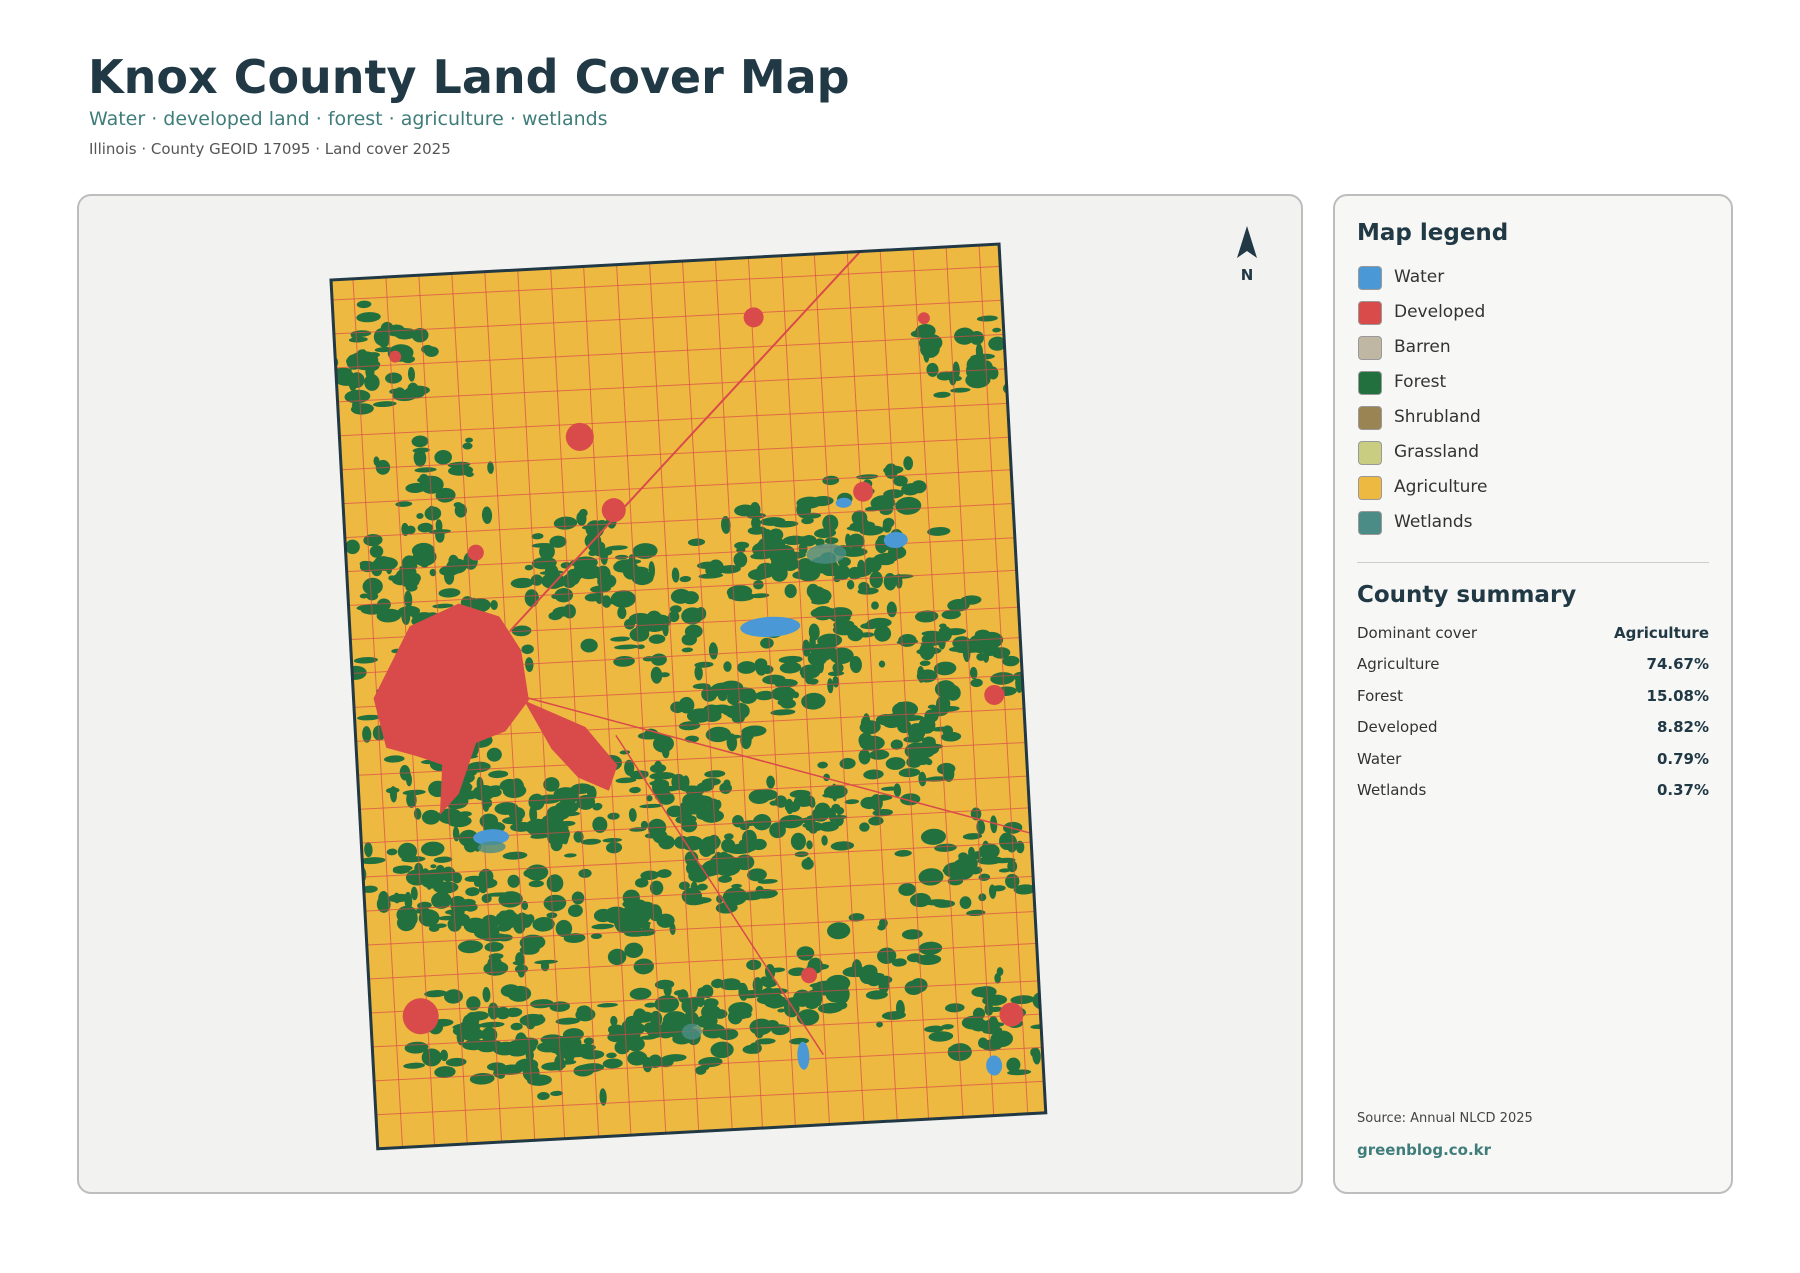  What do you see at coordinates (1677, 664) in the screenshot?
I see `summary-value: 74.67%` at bounding box center [1677, 664].